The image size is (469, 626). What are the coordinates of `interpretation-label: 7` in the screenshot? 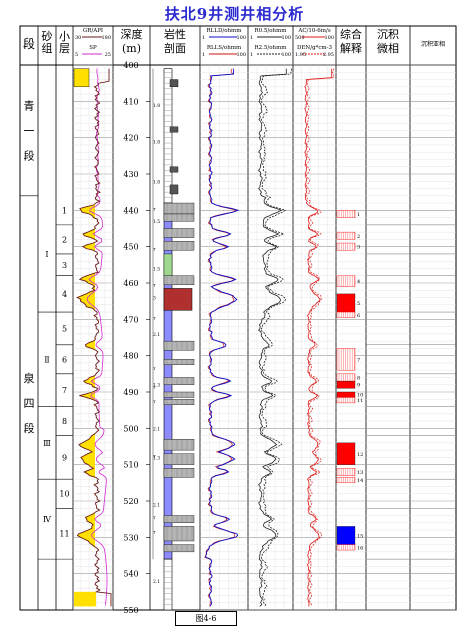 It's located at (358, 360).